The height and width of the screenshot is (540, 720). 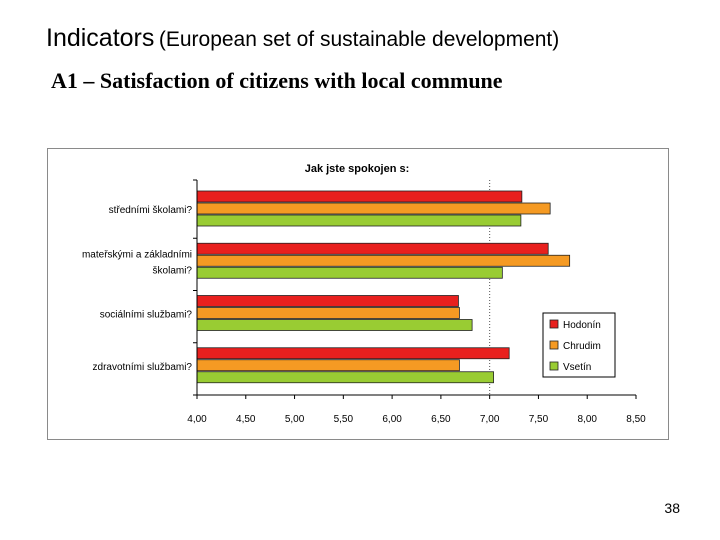 What do you see at coordinates (357, 169) in the screenshot?
I see `chart-title: Jak jste spokojen s:` at bounding box center [357, 169].